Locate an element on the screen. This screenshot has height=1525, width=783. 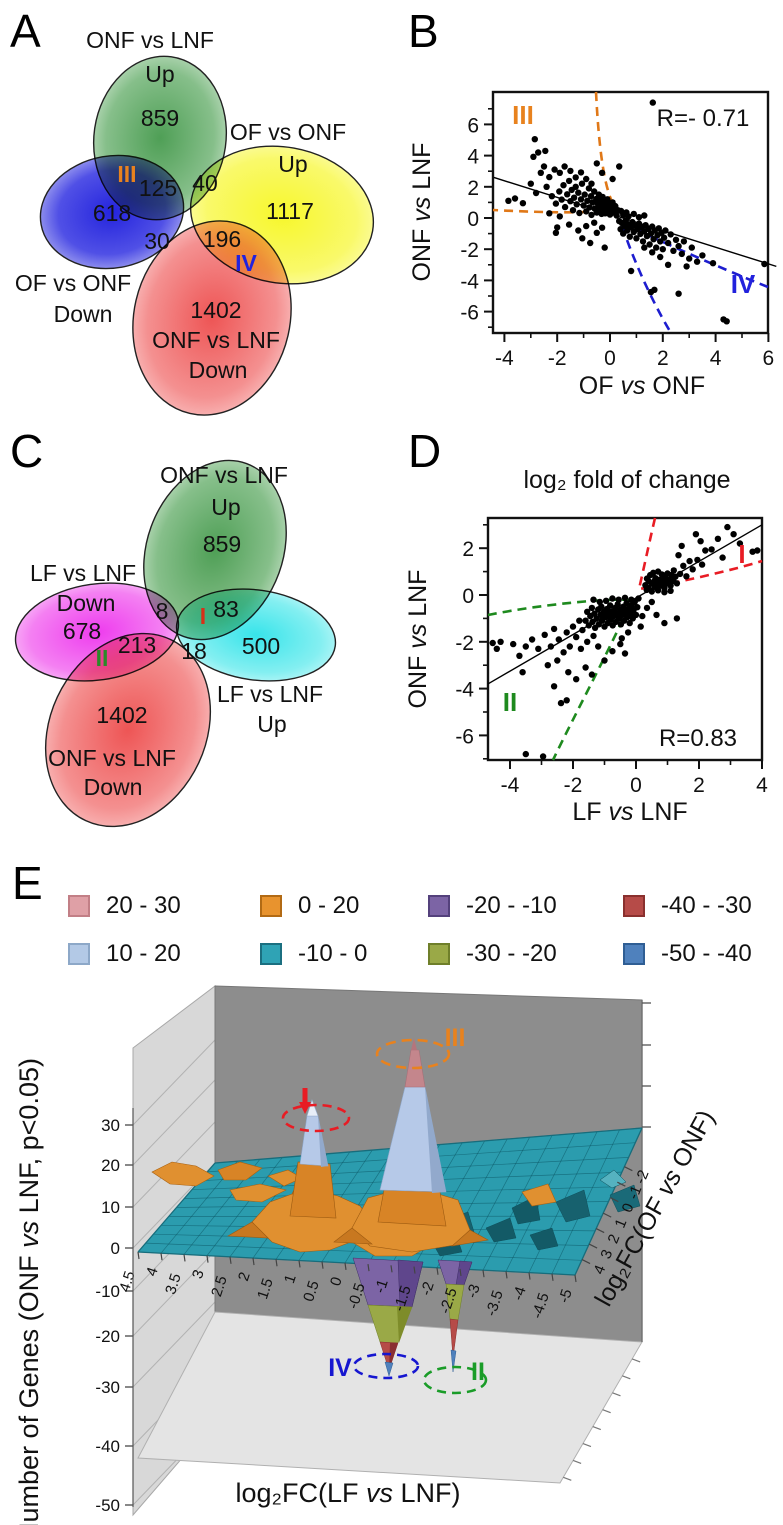
venn-a-ov-top-left: 125 is located at coordinates (158, 188).